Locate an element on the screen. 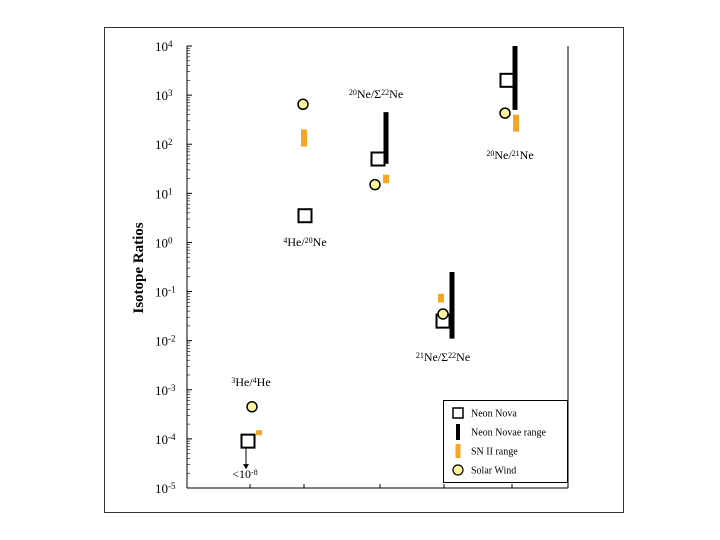 The width and height of the screenshot is (720, 540). legend-label: Solar Wind is located at coordinates (493, 471).